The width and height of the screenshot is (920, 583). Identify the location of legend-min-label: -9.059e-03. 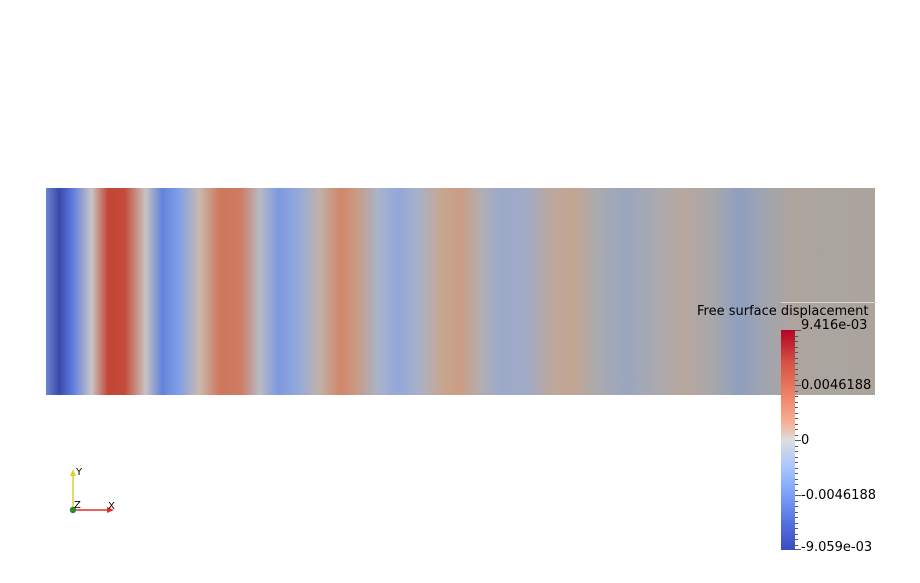
(837, 547).